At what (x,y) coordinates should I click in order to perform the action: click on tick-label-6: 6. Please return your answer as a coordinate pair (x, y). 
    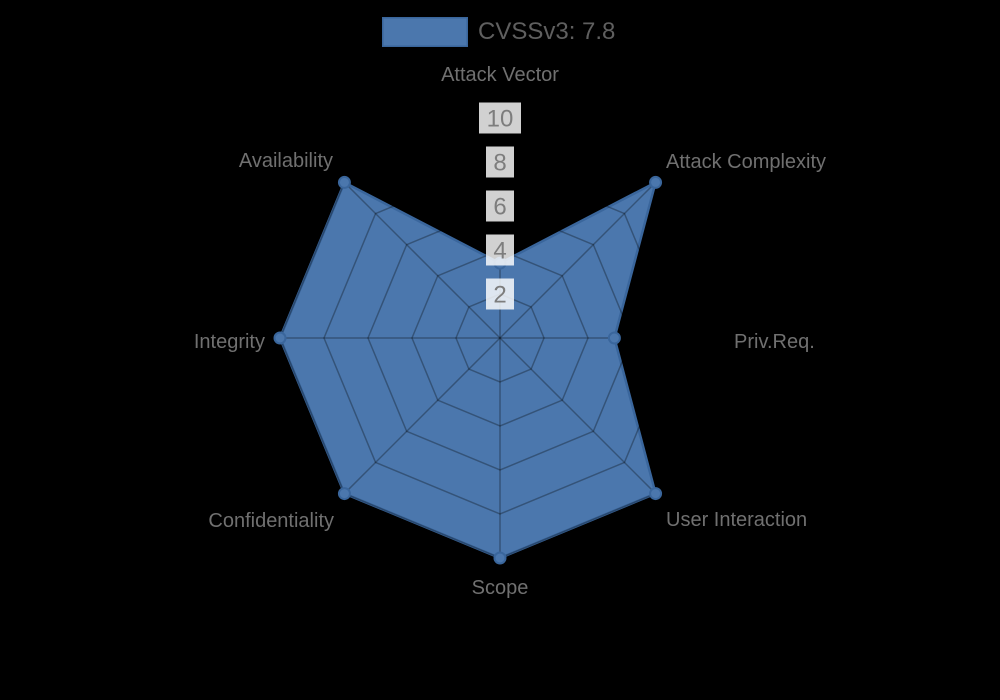
    Looking at the image, I should click on (499, 207).